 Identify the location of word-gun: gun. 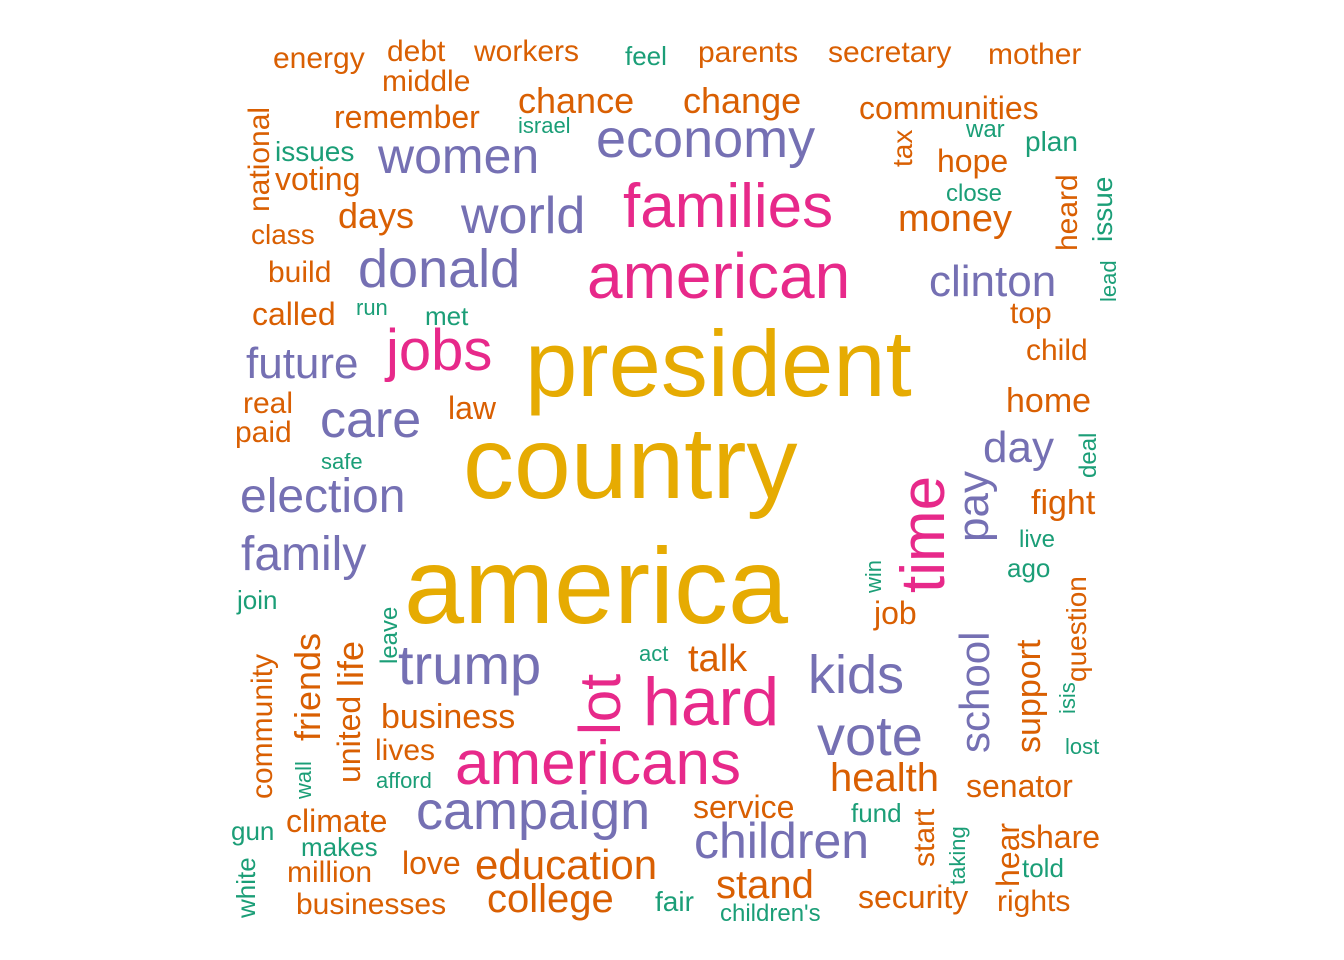
(253, 831).